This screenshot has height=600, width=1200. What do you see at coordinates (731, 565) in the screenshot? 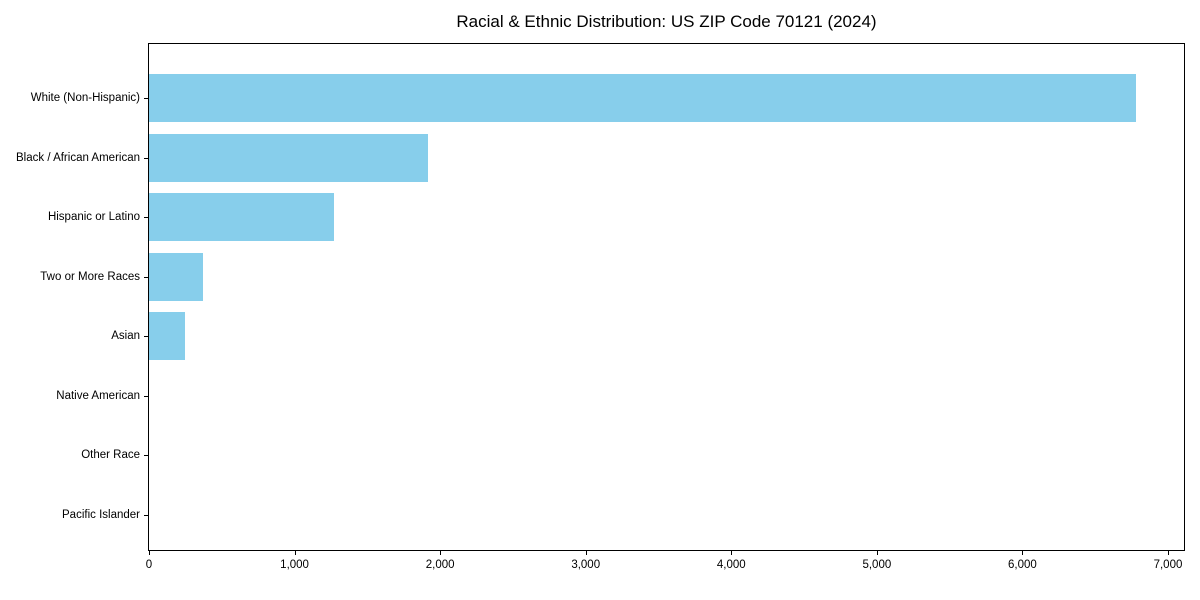
I see `x-tick-label: 4,000` at bounding box center [731, 565].